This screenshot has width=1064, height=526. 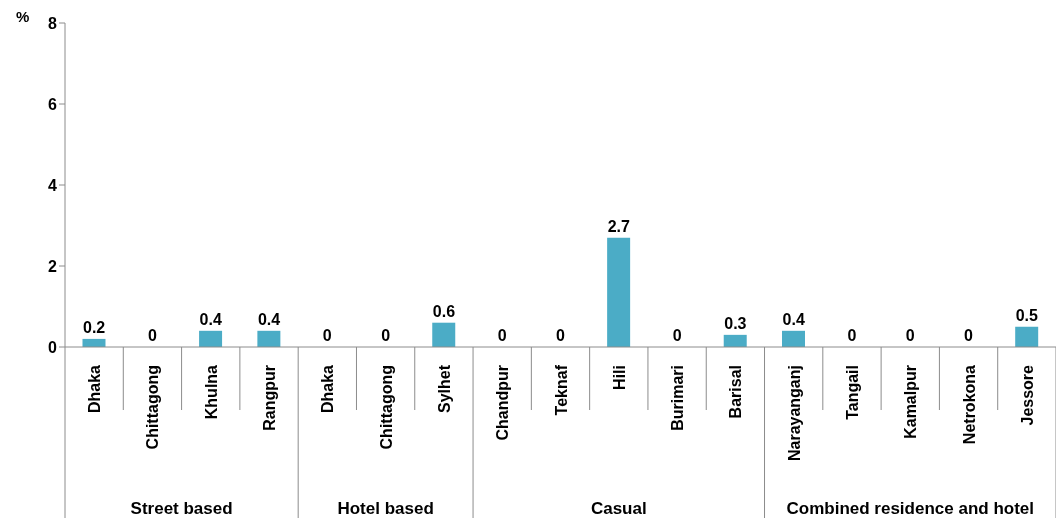 What do you see at coordinates (794, 413) in the screenshot?
I see `x-tick-label: Narayanganj` at bounding box center [794, 413].